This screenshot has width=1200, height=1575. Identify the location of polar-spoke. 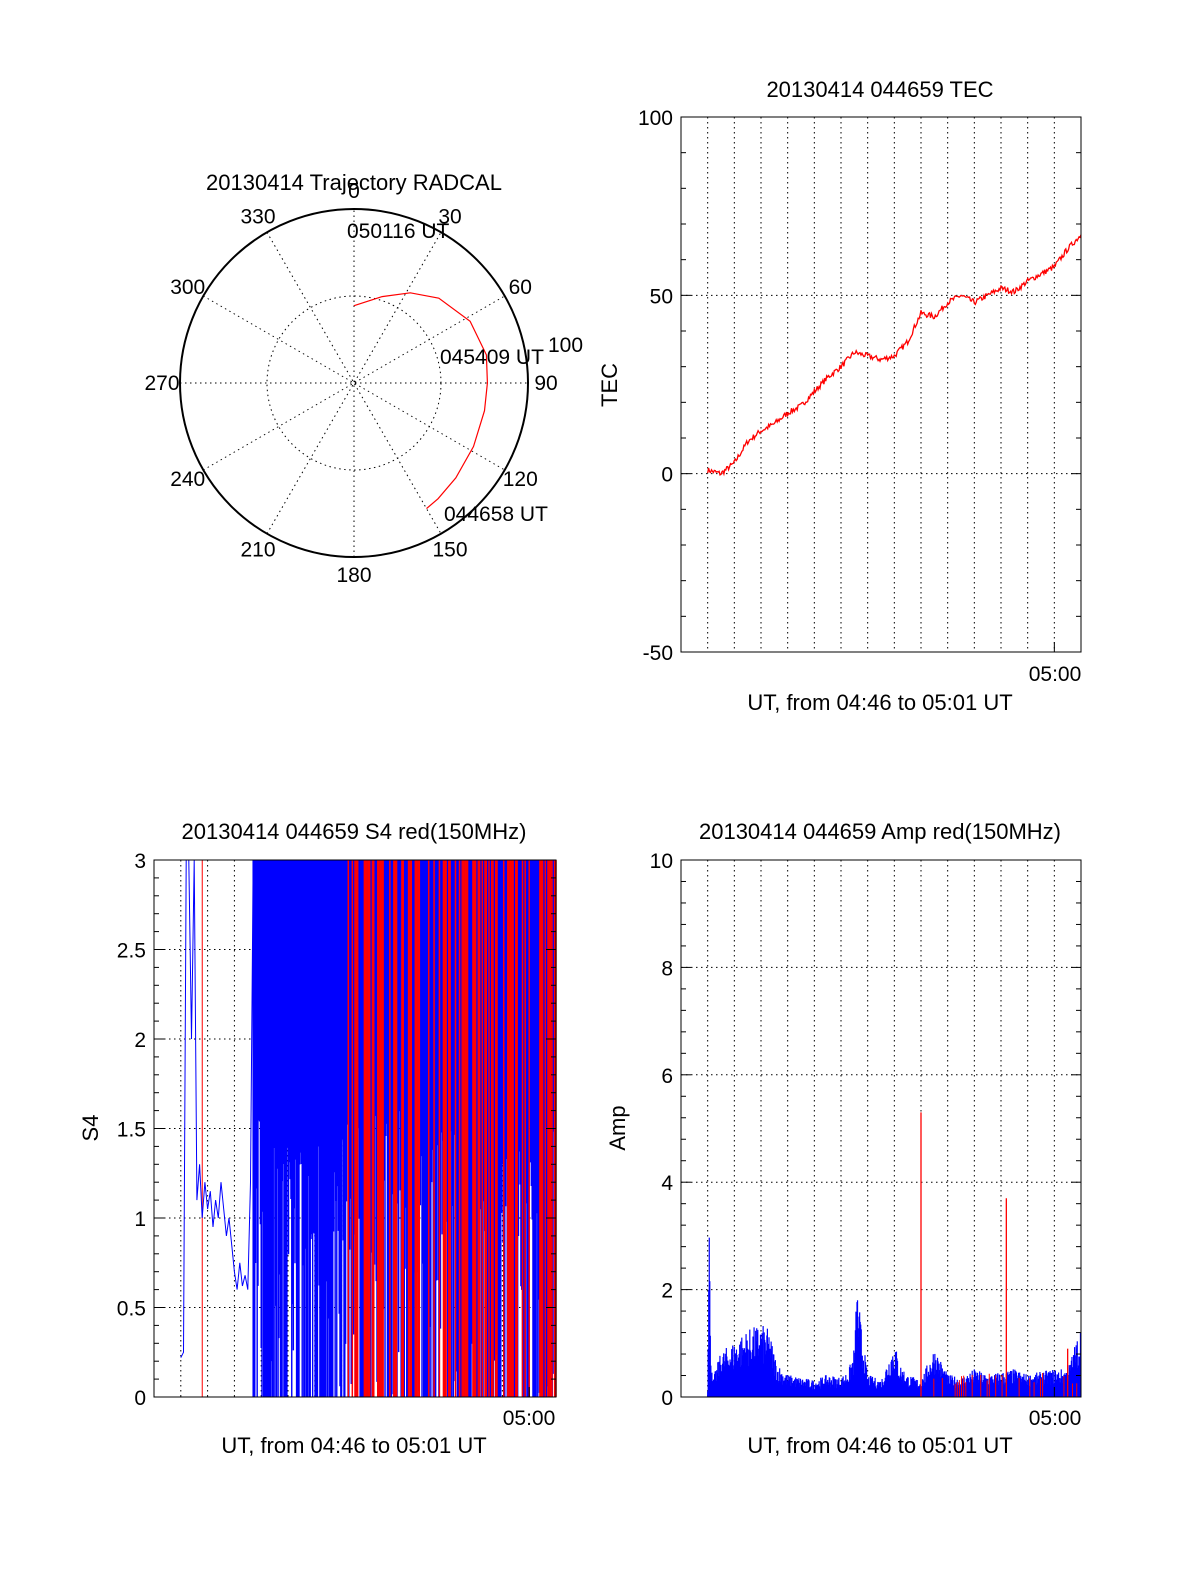
(354, 383).